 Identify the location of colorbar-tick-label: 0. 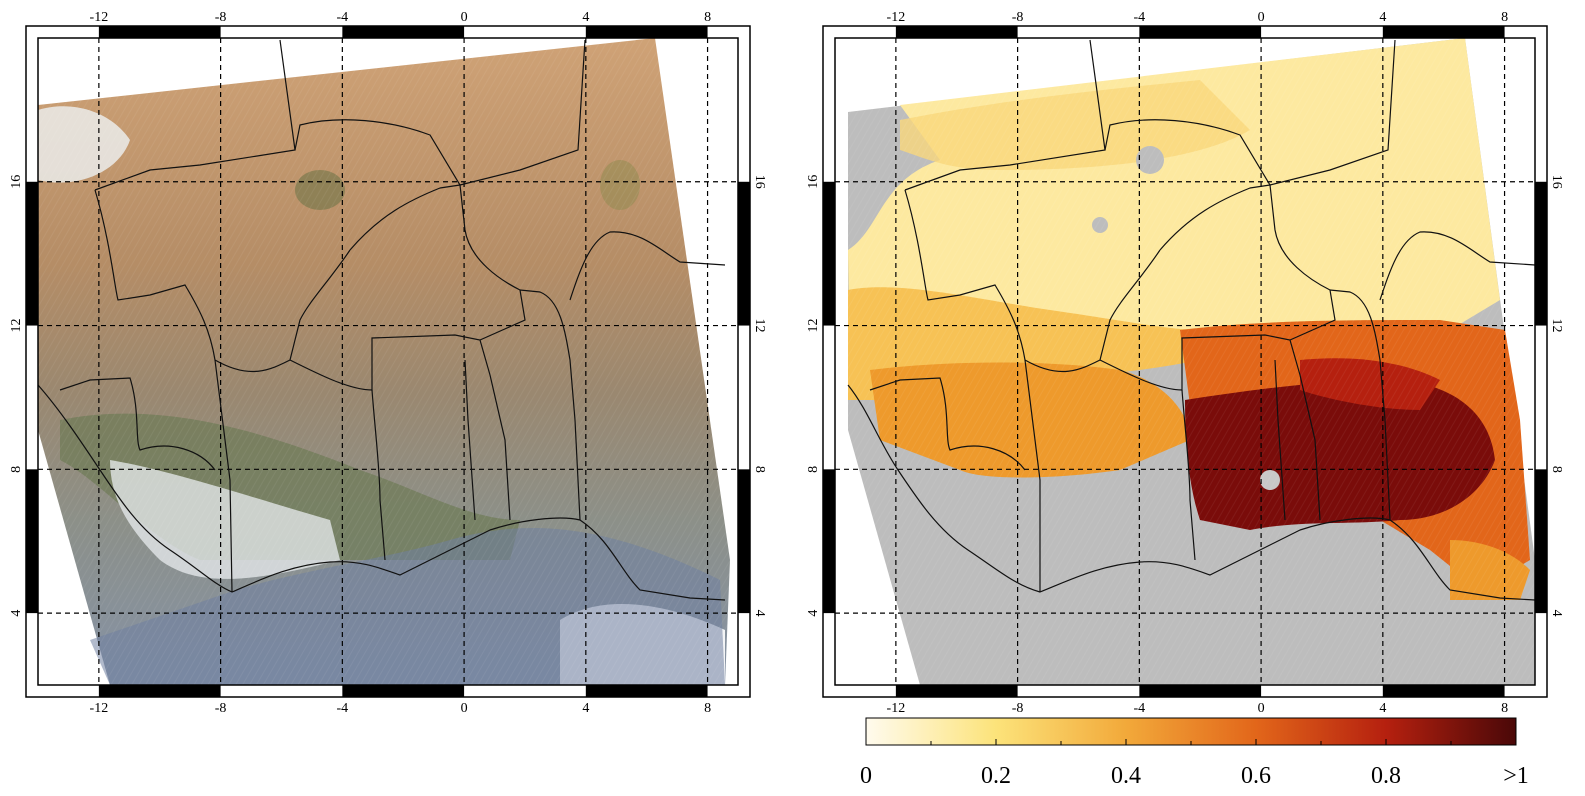
(866, 776).